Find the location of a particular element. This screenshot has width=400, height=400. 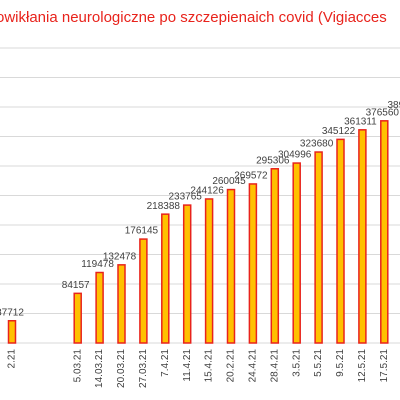

x-tick-label: 27.03.21 is located at coordinates (143, 368).